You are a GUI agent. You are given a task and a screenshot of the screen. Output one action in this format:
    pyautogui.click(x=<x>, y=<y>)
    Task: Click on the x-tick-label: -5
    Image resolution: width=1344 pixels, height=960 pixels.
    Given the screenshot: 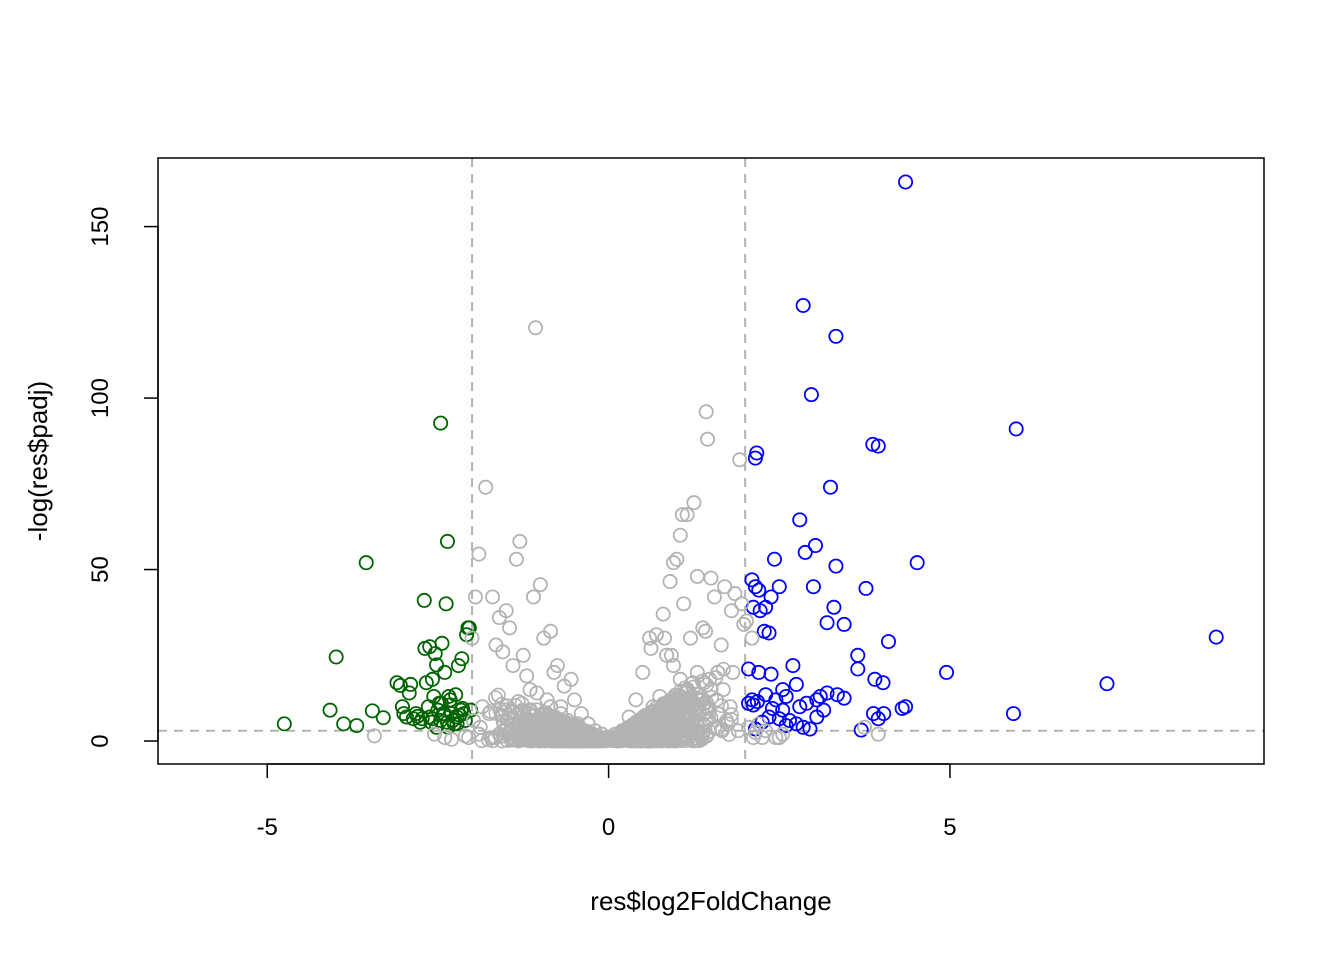 What is the action you would take?
    pyautogui.click(x=267, y=827)
    